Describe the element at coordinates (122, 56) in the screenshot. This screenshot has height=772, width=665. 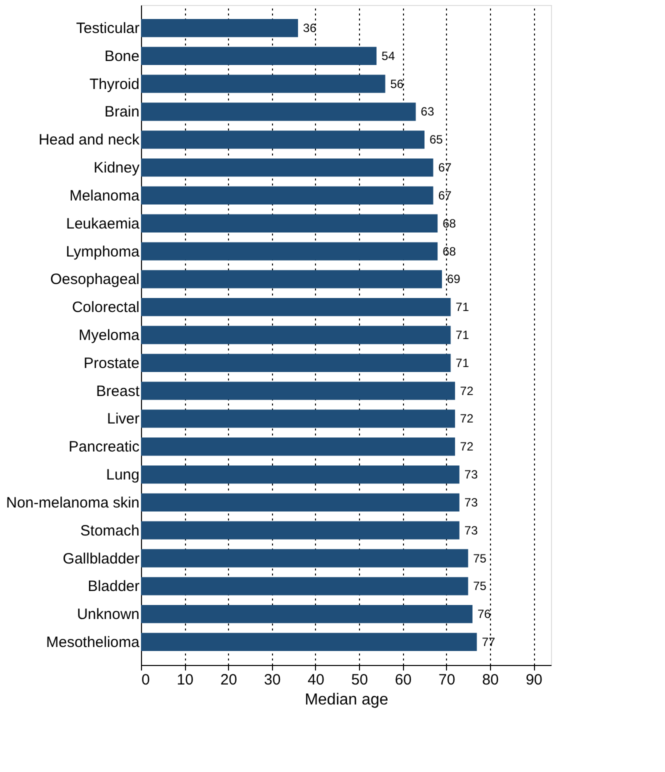
I see `y-tick-label: Bone` at that location.